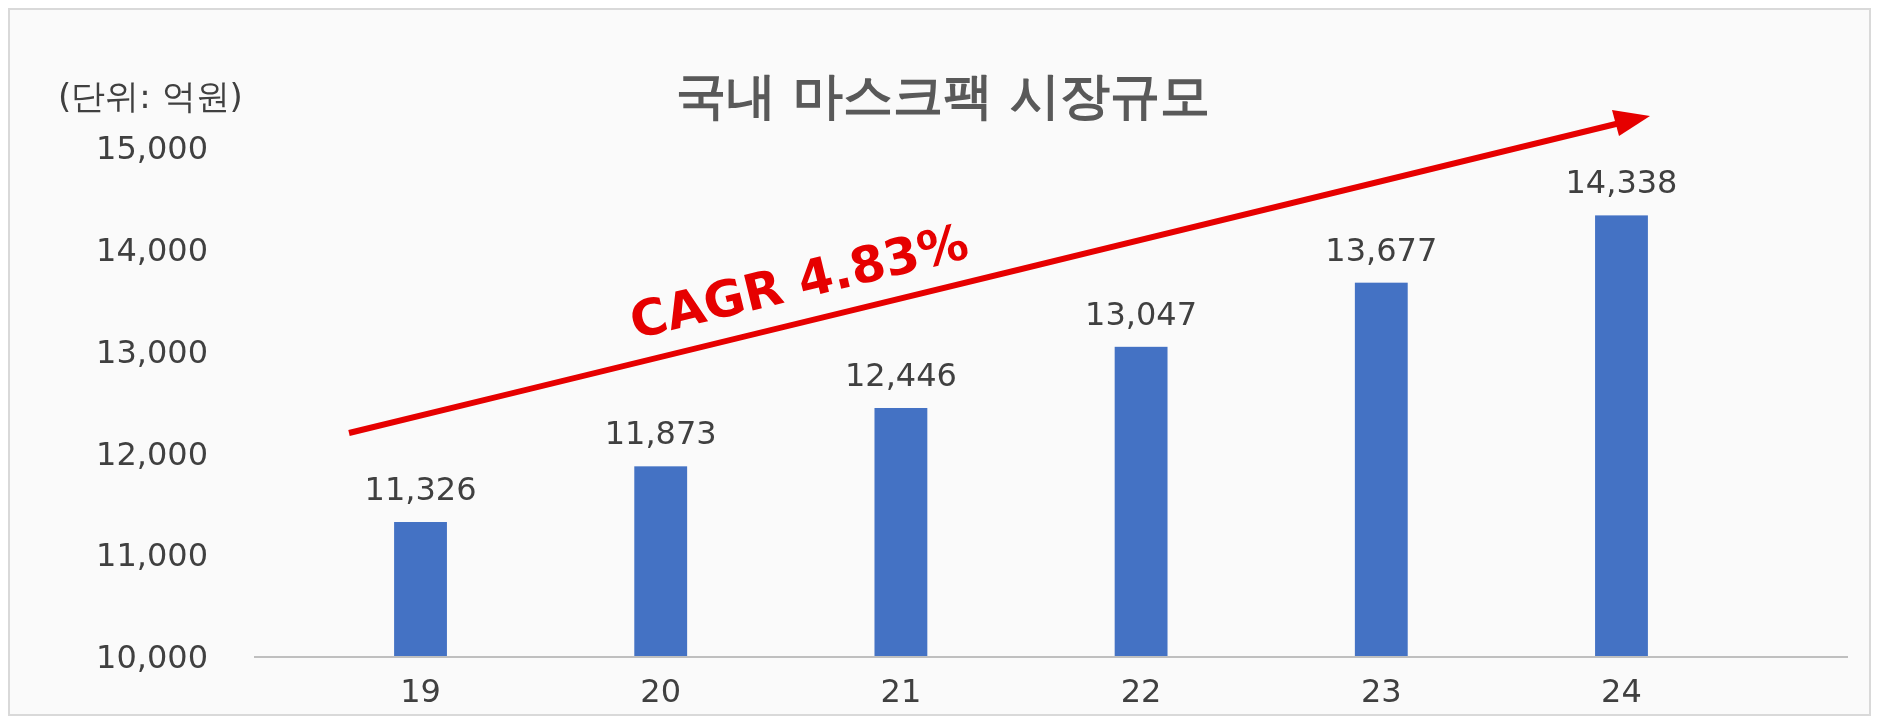  I want to click on annotation: CAGR 4.83%, so click(799, 281).